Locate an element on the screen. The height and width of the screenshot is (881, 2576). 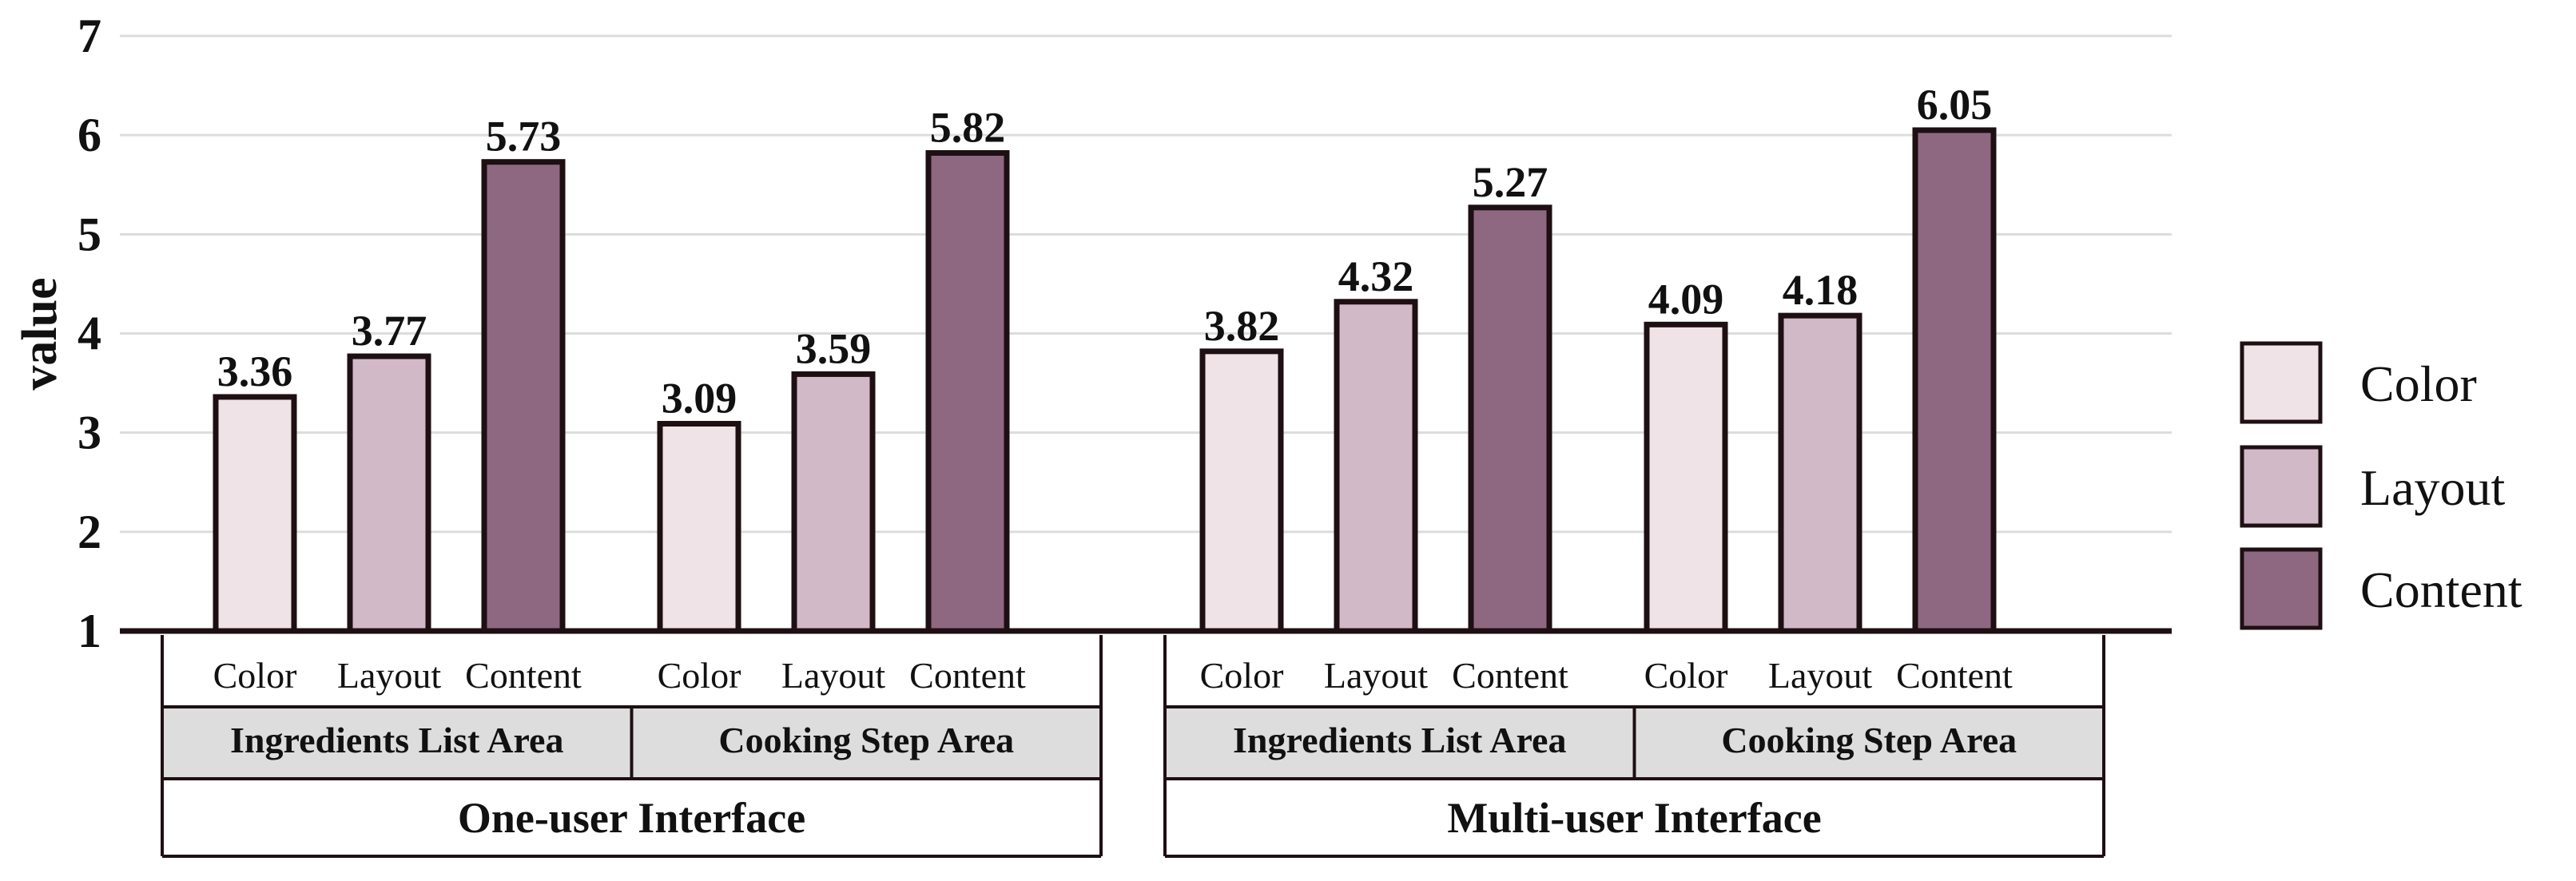
y-tick-label: 4 is located at coordinates (89, 334).